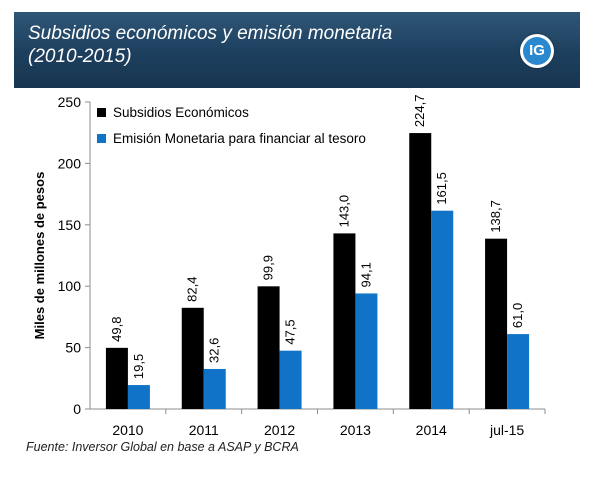 Image resolution: width=592 pixels, height=482 pixels. What do you see at coordinates (431, 430) in the screenshot?
I see `x-tick-label: 2014` at bounding box center [431, 430].